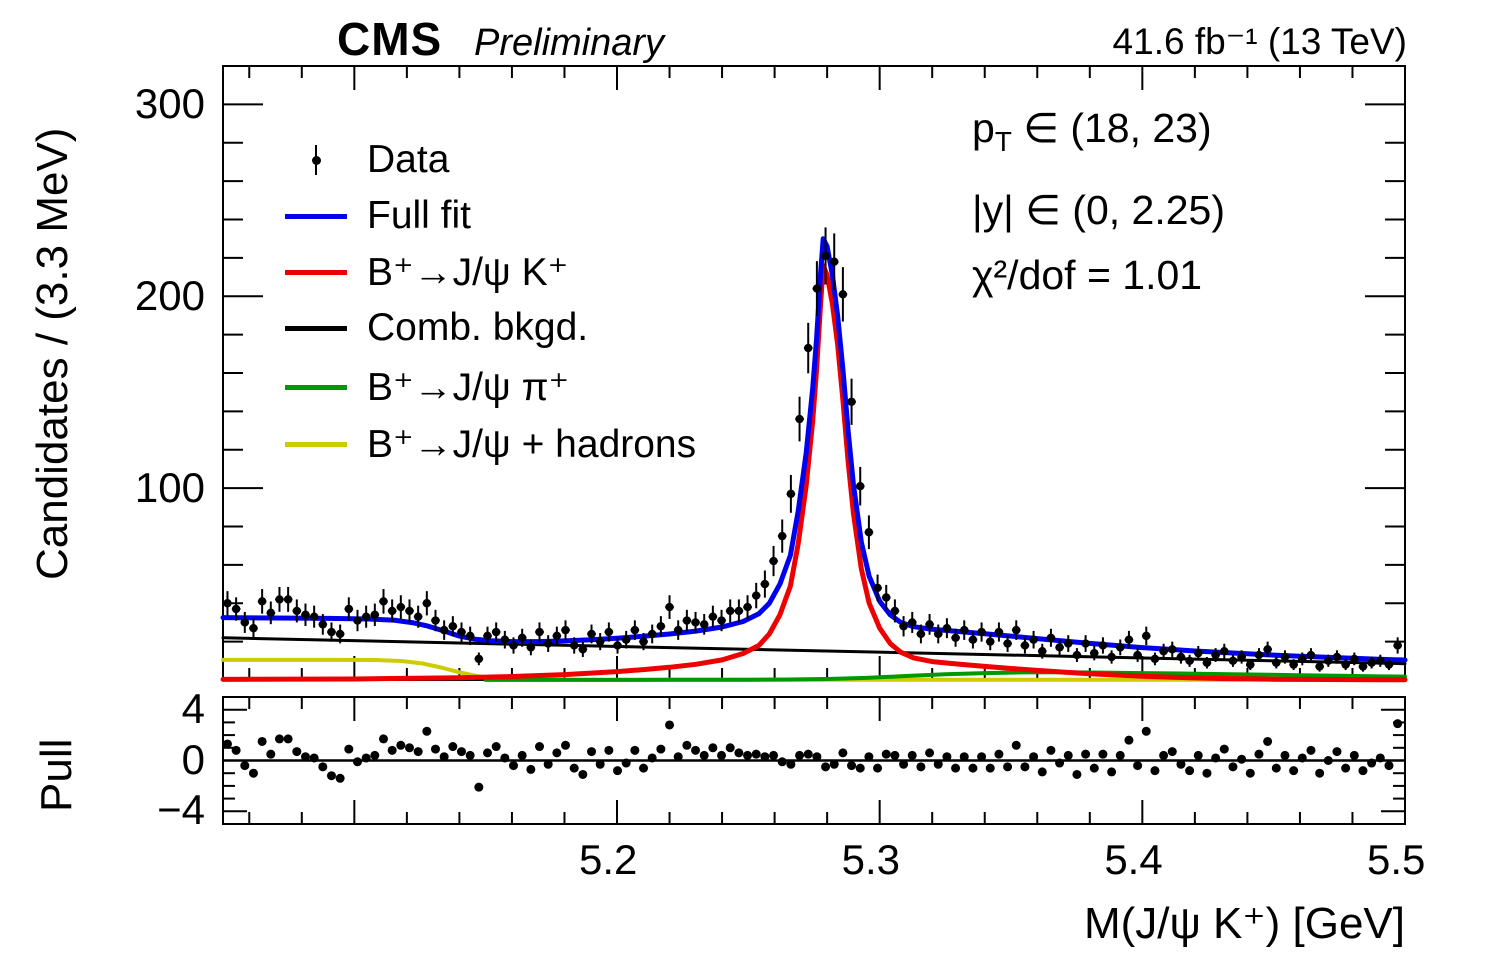  I want to click on legend-label: Data, so click(408, 159).